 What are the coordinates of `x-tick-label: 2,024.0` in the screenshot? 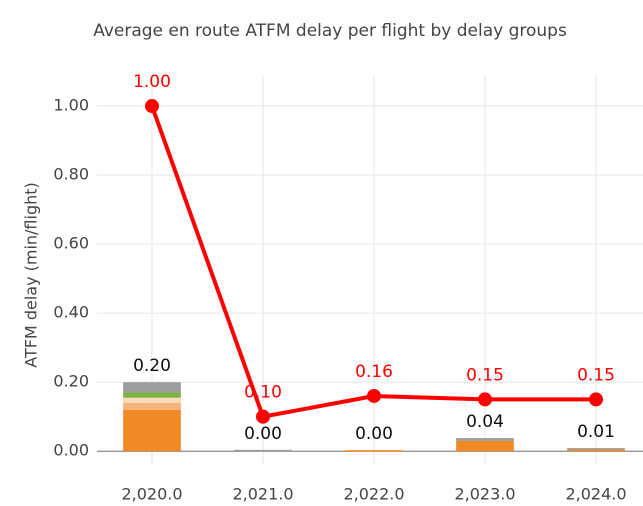 It's located at (595, 494).